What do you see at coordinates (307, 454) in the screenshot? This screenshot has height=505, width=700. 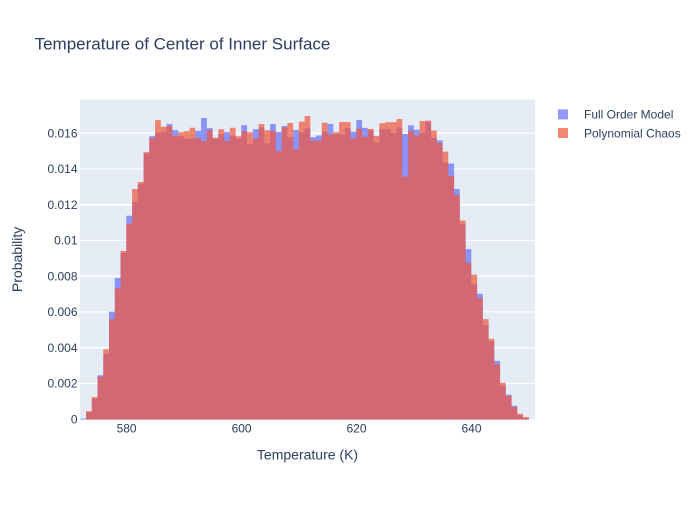 I see `svg-text: Temperature (K)` at bounding box center [307, 454].